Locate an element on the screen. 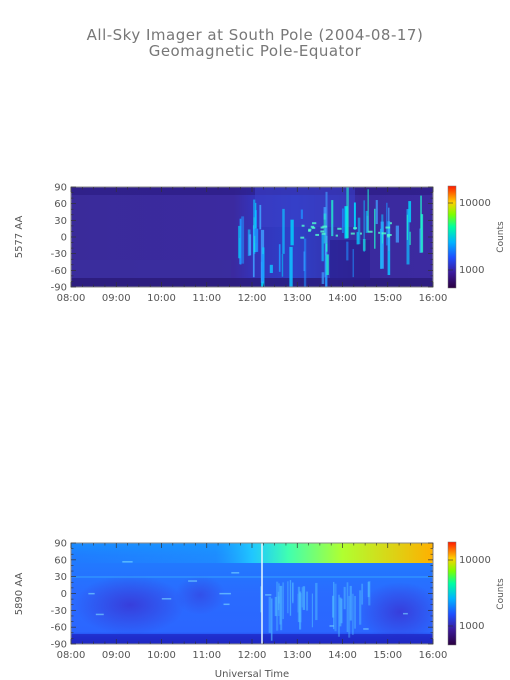 The width and height of the screenshot is (510, 680). colorbar-label-5890: Counts is located at coordinates (501, 594).